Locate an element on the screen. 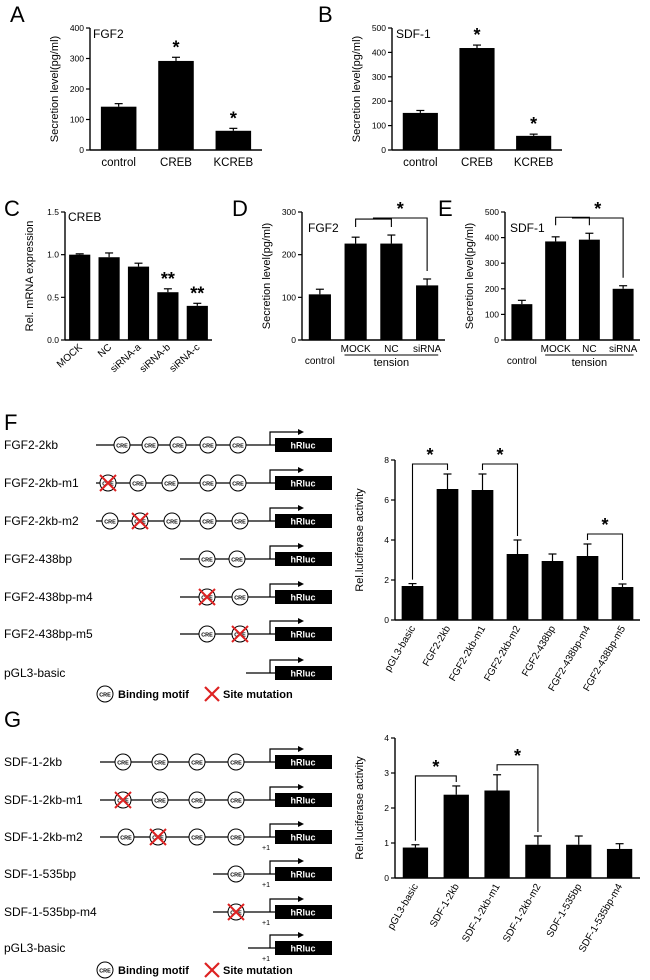 The width and height of the screenshot is (650, 980). construct-name: FGF2-2kb-m1 is located at coordinates (41, 483).